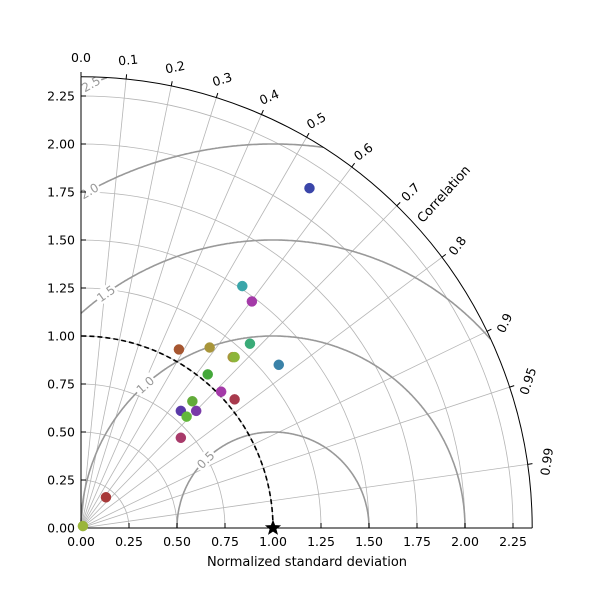  I want to click on correlation-axis-label: Correlation, so click(444, 194).